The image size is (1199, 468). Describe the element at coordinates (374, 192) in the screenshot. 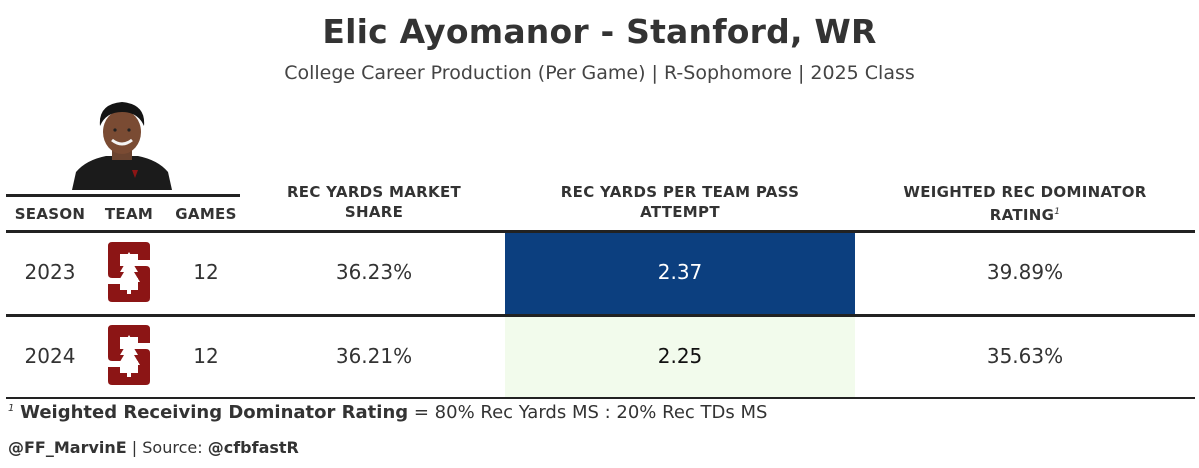

I see `col-market-share-line1: REC YARDS MARKET` at that location.